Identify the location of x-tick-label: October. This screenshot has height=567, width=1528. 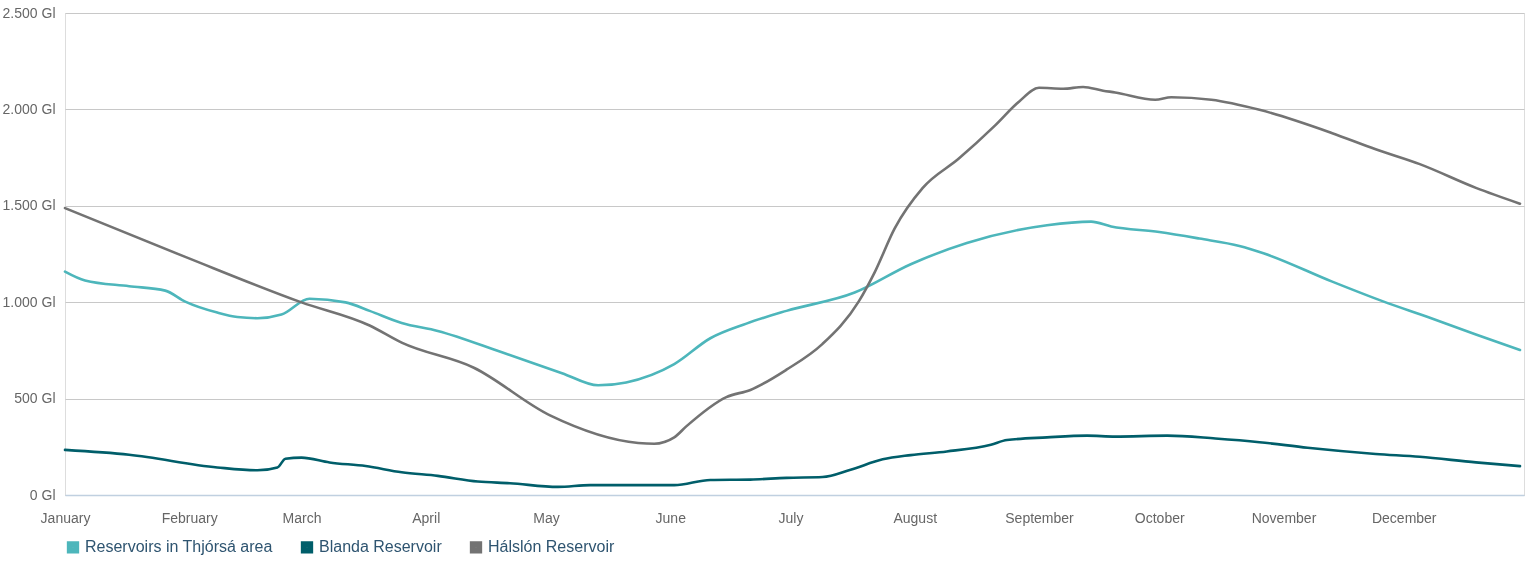
(1159, 517).